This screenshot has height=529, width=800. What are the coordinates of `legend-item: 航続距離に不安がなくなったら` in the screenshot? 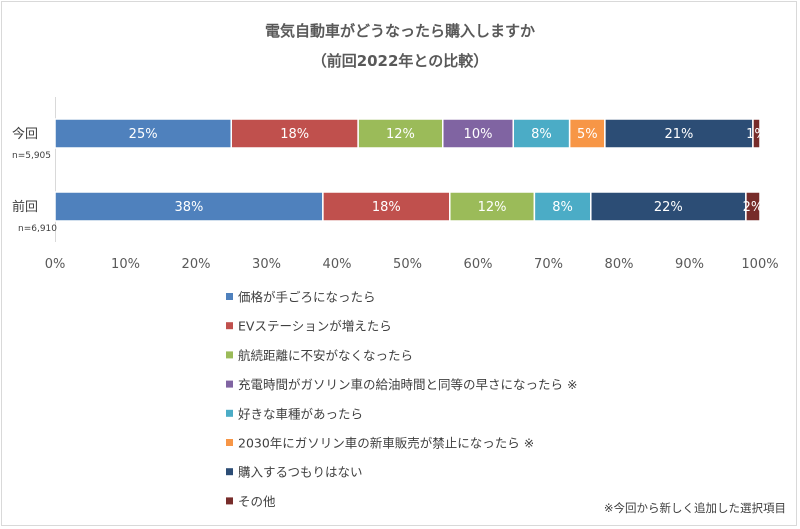 It's located at (319, 355).